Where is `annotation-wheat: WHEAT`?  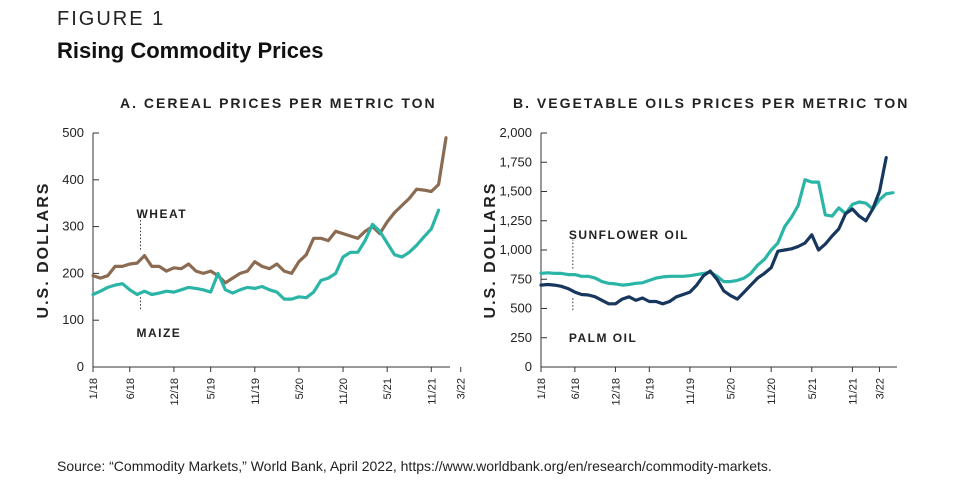 annotation-wheat: WHEAT is located at coordinates (161, 214).